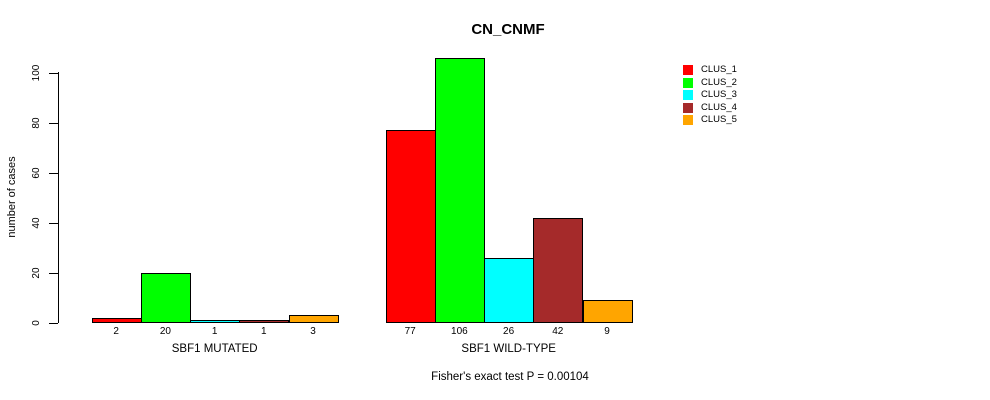 The width and height of the screenshot is (990, 400). I want to click on bar-value-label: 2, so click(116, 331).